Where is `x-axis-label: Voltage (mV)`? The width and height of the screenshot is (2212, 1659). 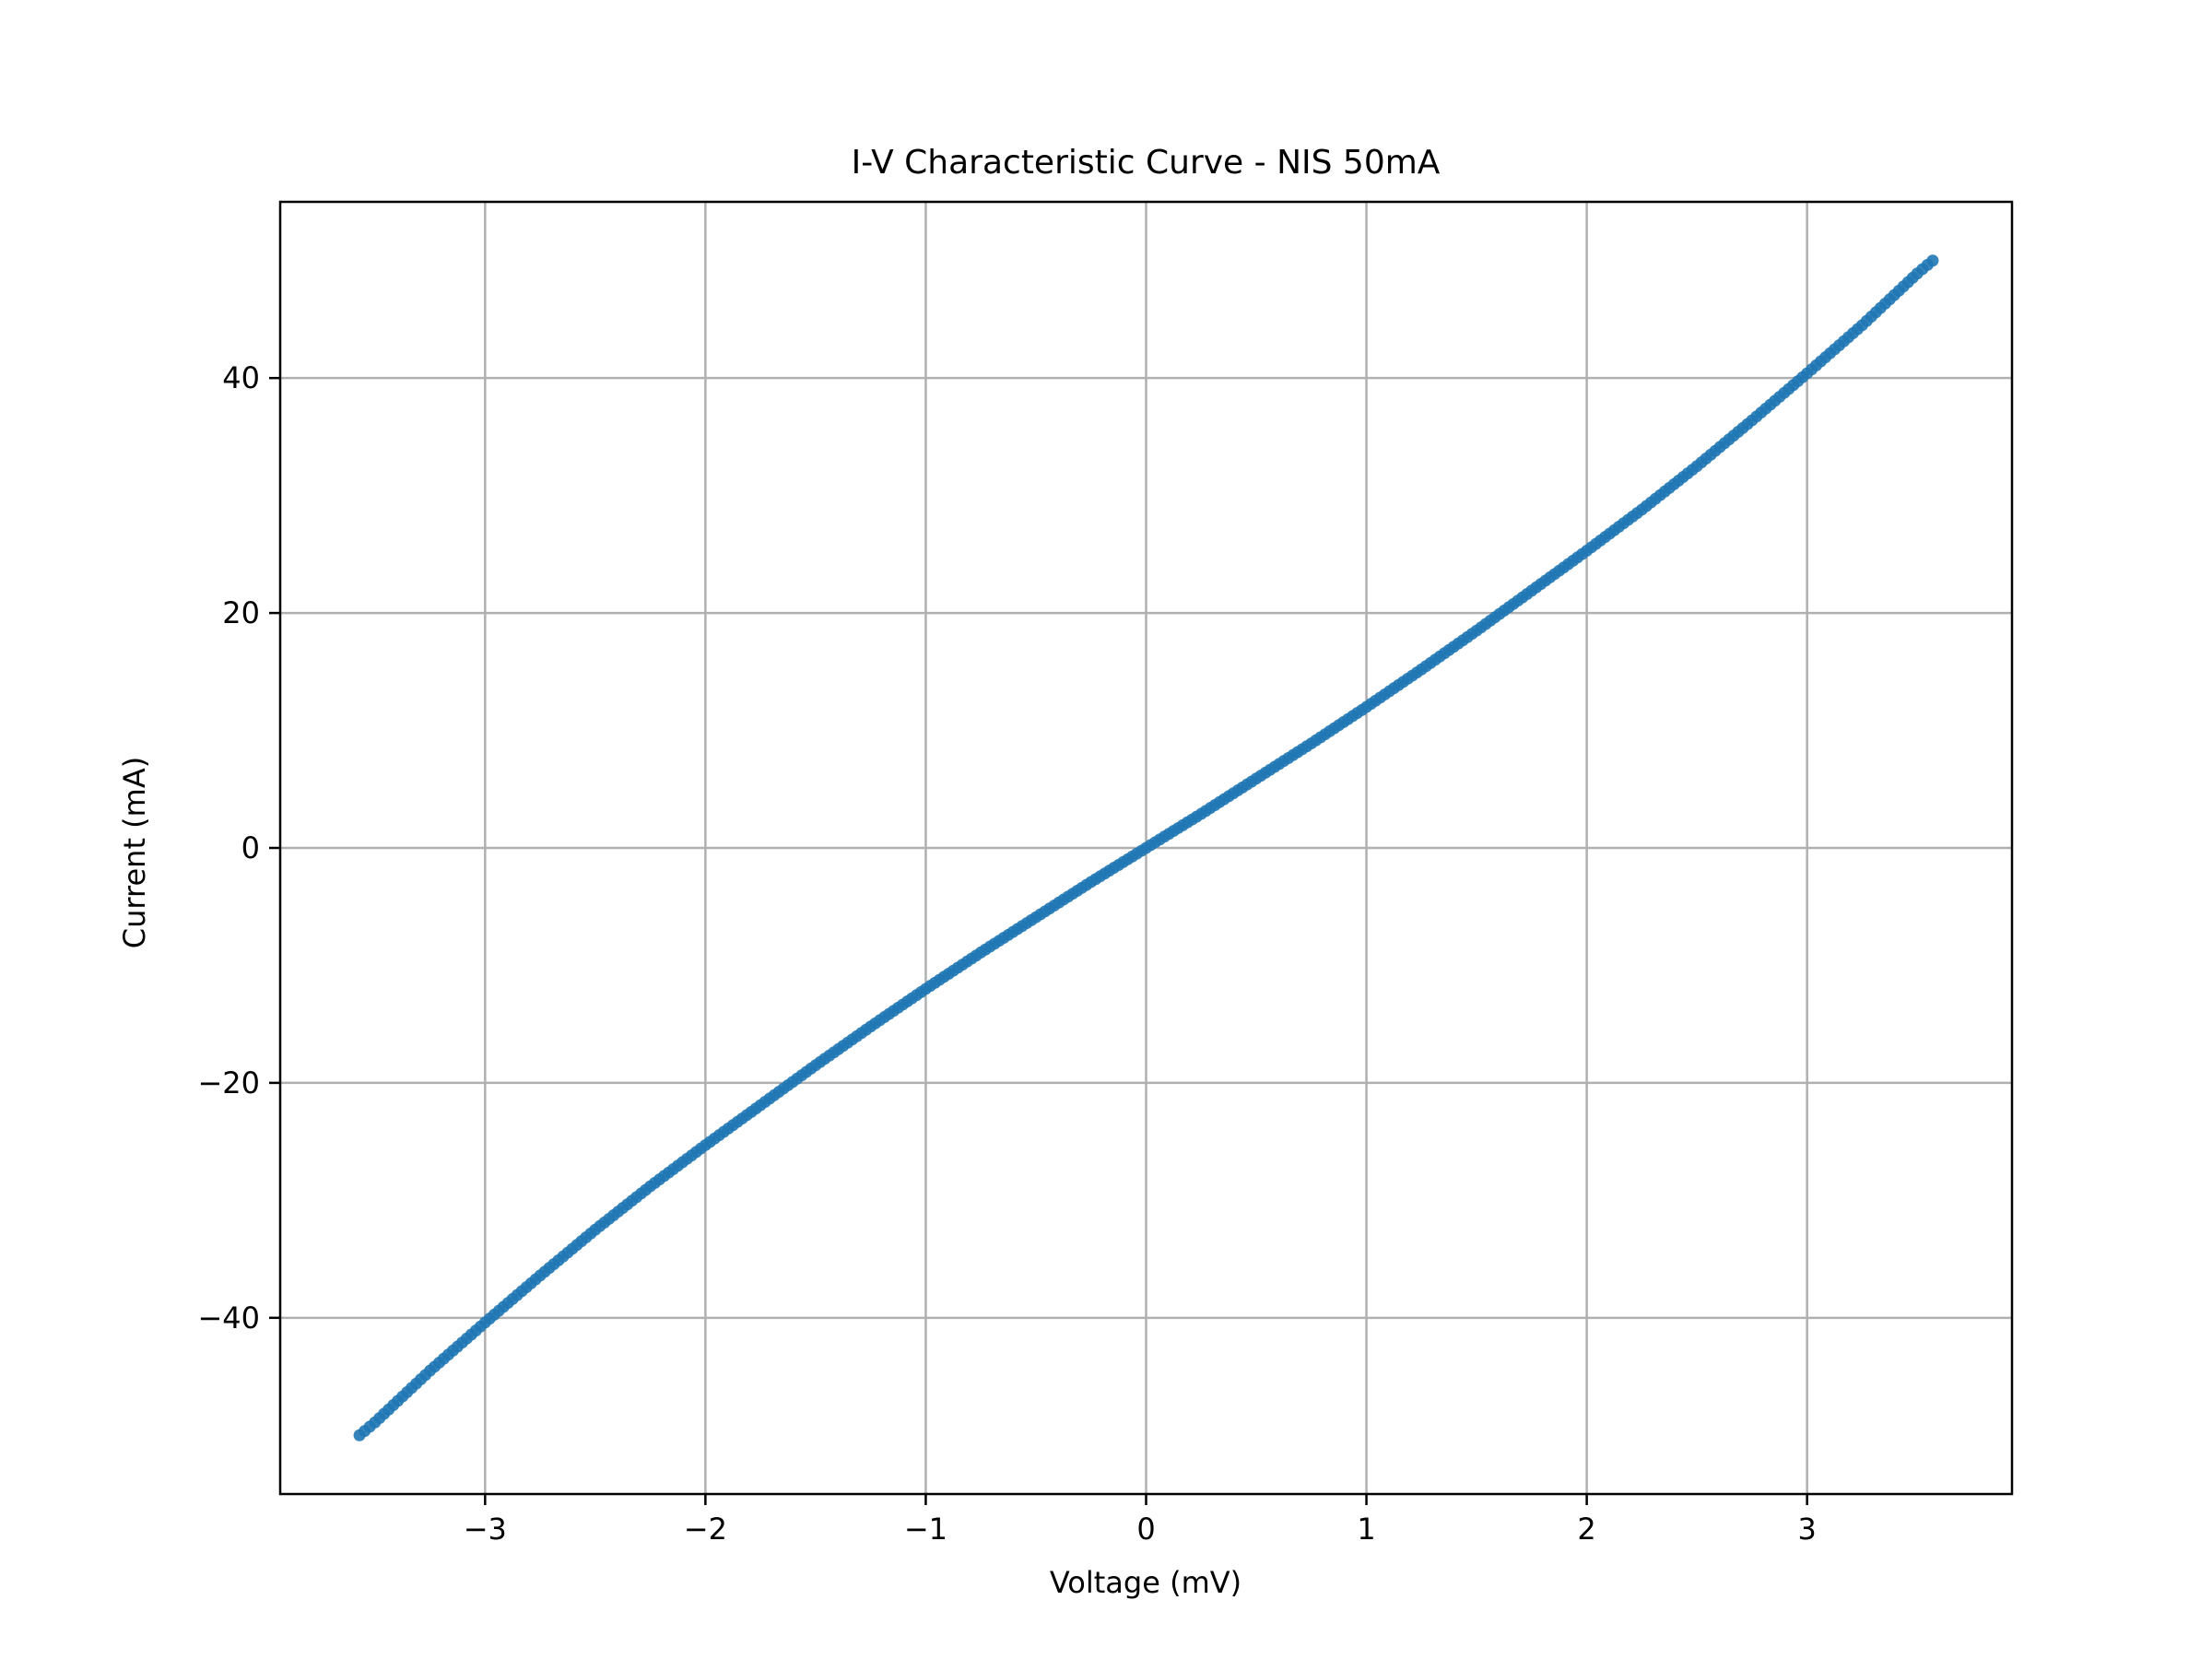
x-axis-label: Voltage (mV) is located at coordinates (1145, 1582).